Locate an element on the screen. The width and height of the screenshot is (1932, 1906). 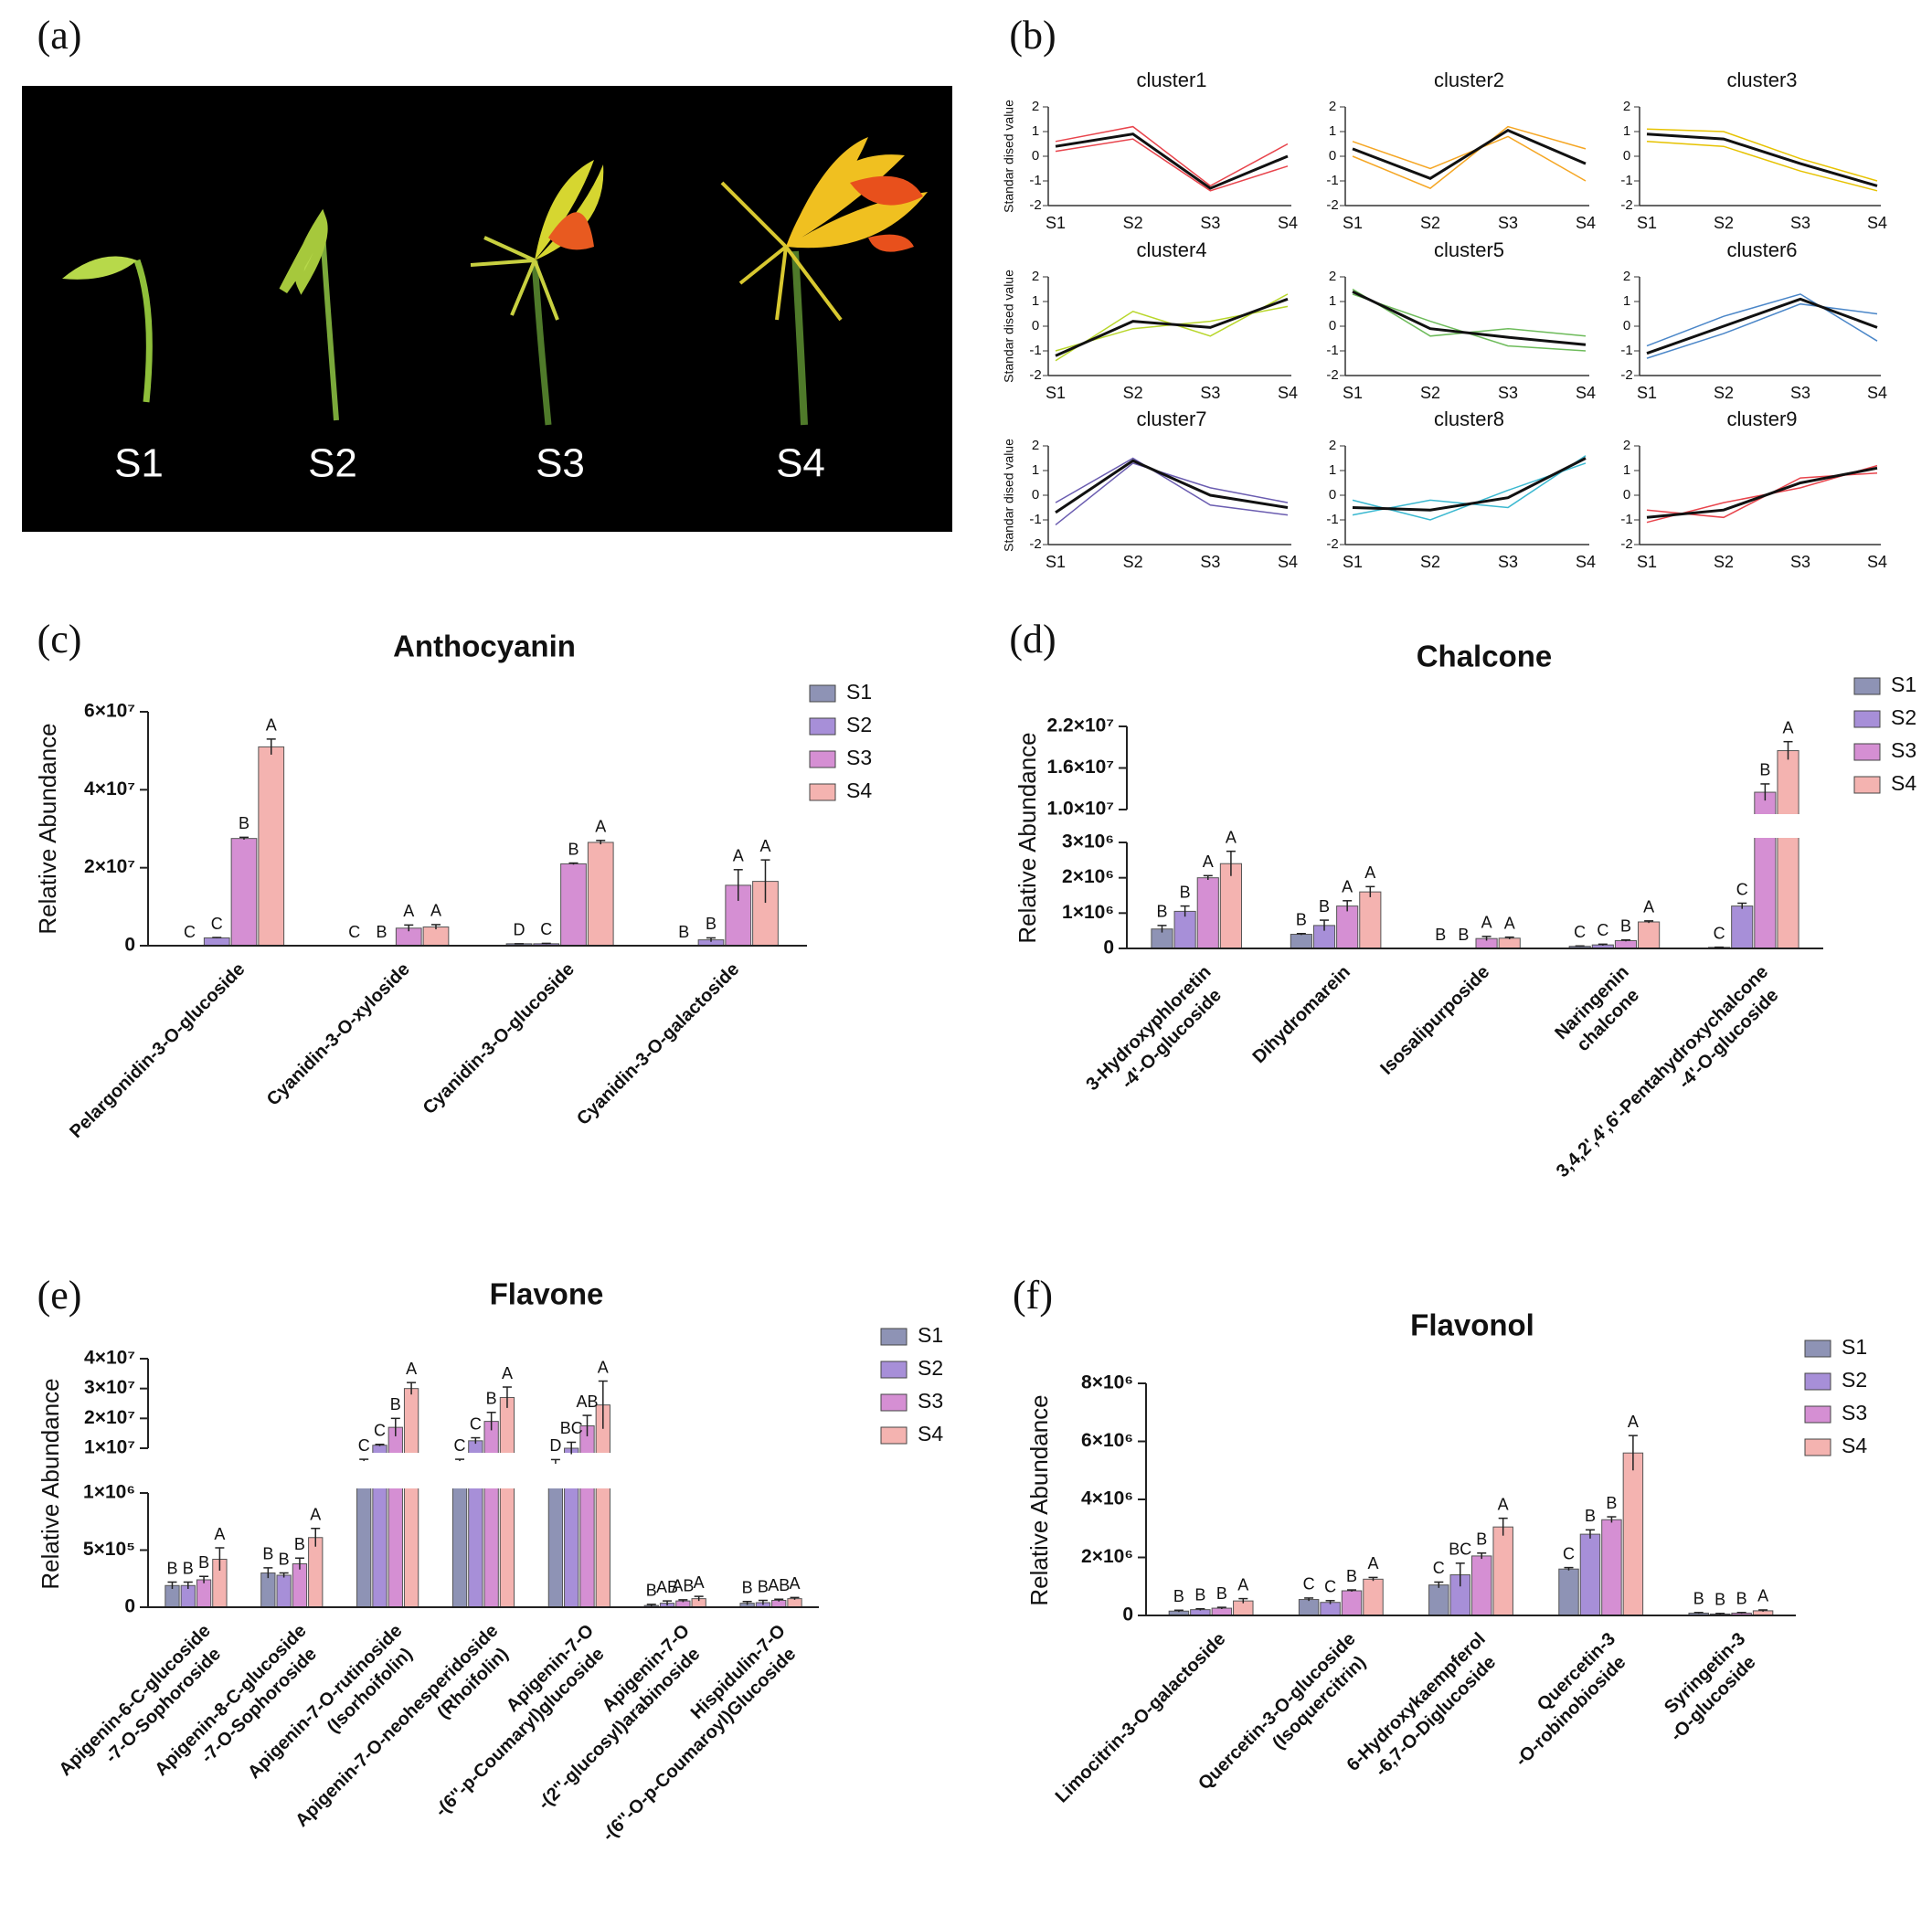
y-tick-label: 5×10⁵ is located at coordinates (109, 1549).